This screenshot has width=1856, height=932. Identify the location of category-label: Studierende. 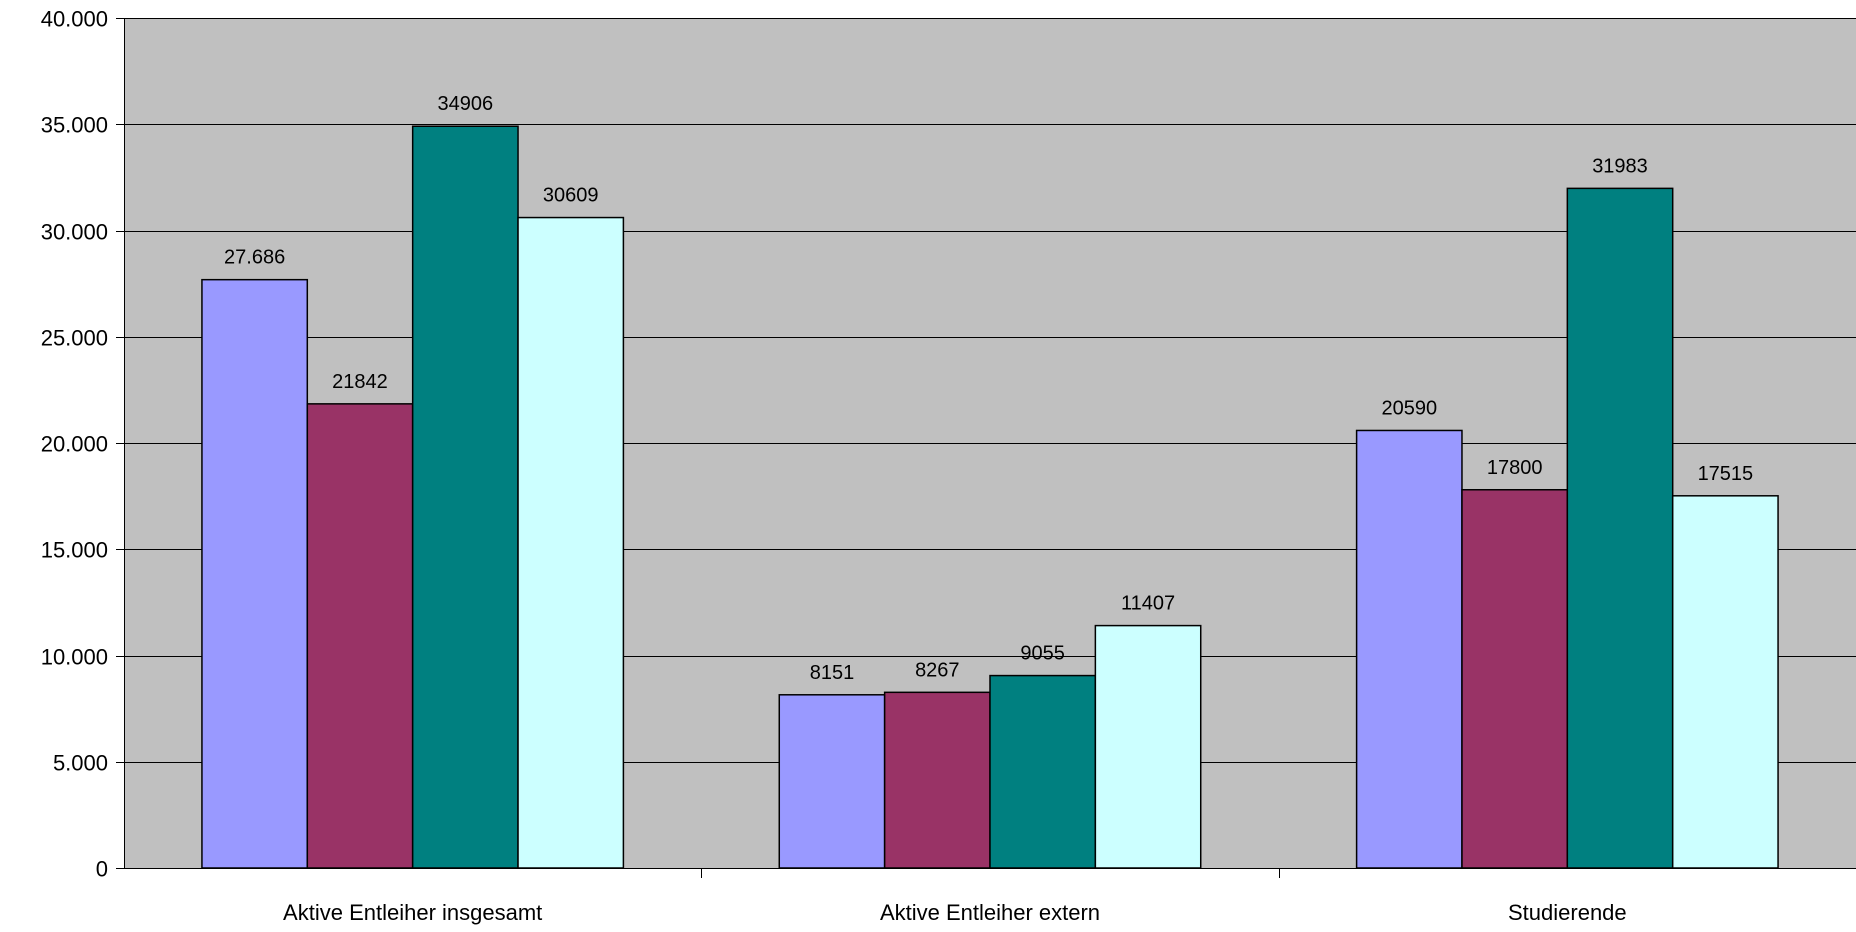
(1567, 912).